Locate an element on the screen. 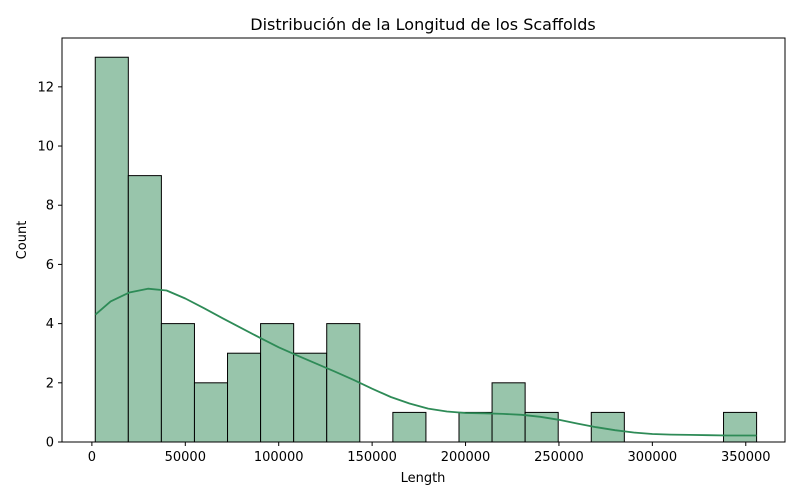 The height and width of the screenshot is (500, 800). y-axis-ticks: 0 2 4 6 8 10 12 is located at coordinates (49, 265).